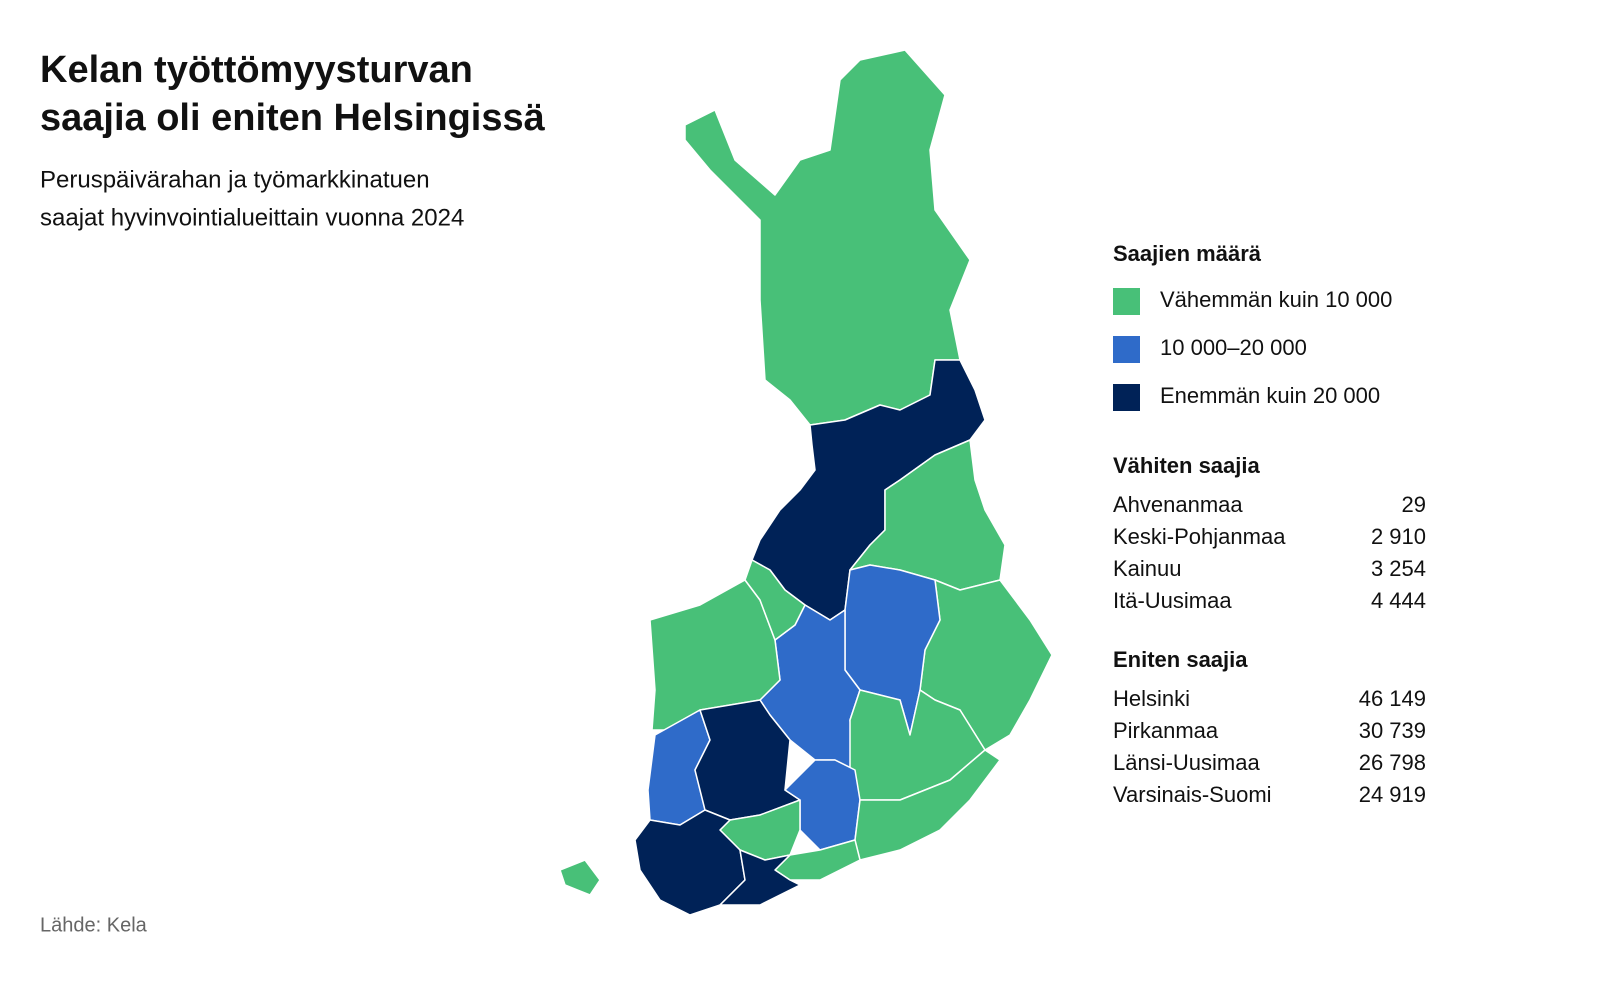  I want to click on row-name: Pirkanmaa, so click(1166, 730).